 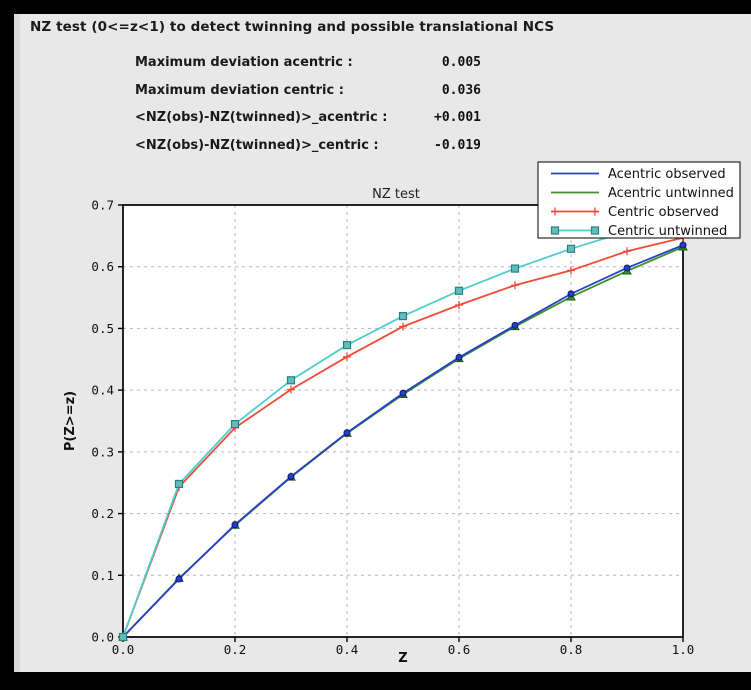 What do you see at coordinates (102, 205) in the screenshot?
I see `y-tick-label: 0.7` at bounding box center [102, 205].